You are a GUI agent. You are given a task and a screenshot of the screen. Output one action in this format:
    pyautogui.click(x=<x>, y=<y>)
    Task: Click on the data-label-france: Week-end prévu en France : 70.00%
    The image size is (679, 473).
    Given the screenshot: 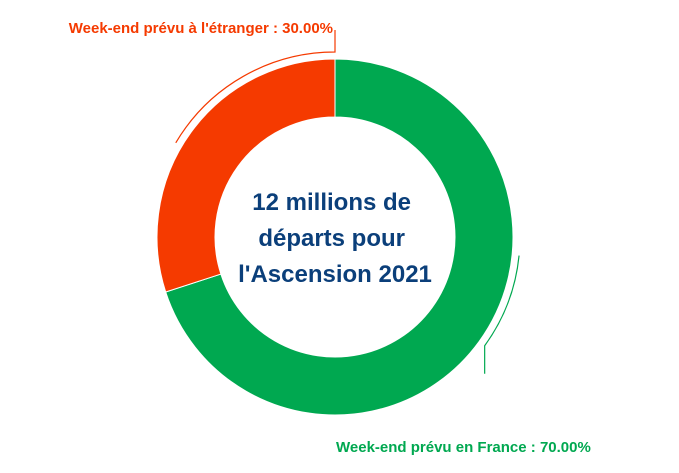 What is the action you would take?
    pyautogui.click(x=463, y=447)
    